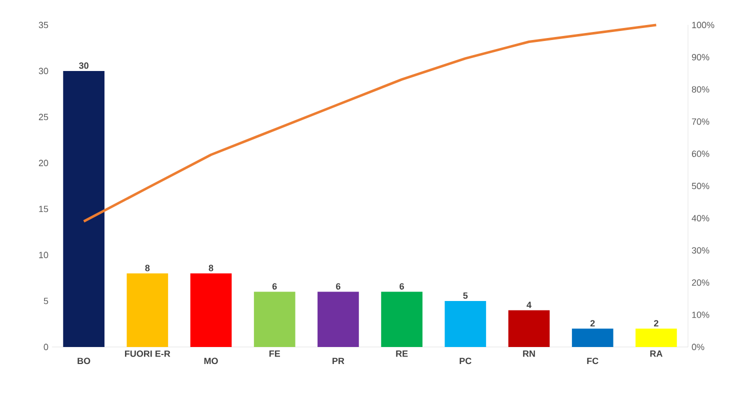 The width and height of the screenshot is (741, 417). Describe the element at coordinates (701, 315) in the screenshot. I see `y2-tick-label: 10%` at that location.